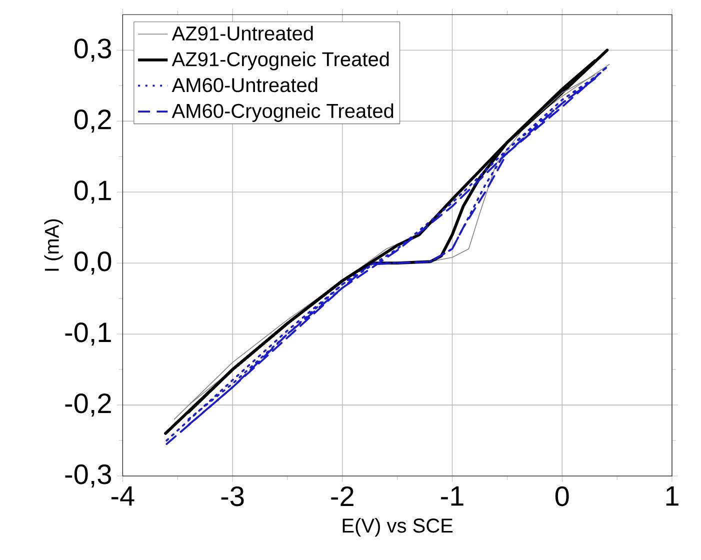  Describe the element at coordinates (93, 263) in the screenshot. I see `y-tick-label: 0,0` at that location.